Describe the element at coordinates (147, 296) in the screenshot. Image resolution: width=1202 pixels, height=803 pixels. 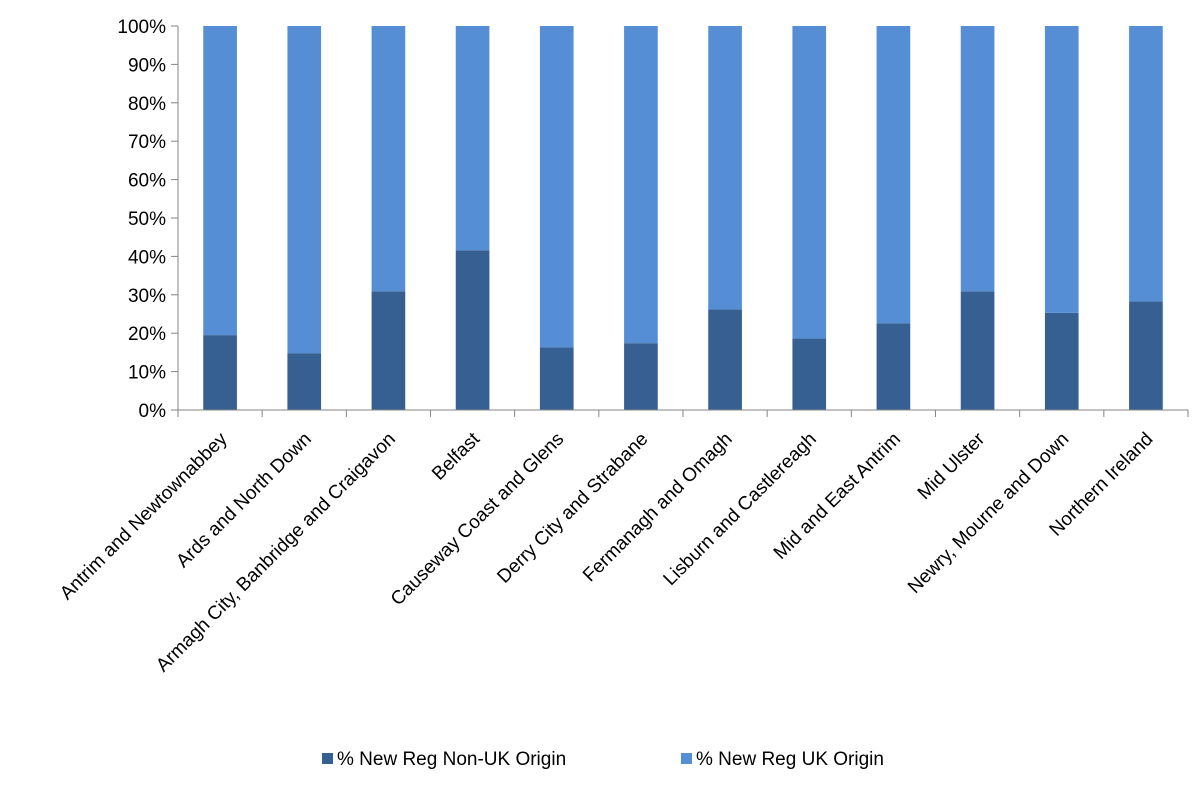
I see `y-tick-label: 30%` at that location.